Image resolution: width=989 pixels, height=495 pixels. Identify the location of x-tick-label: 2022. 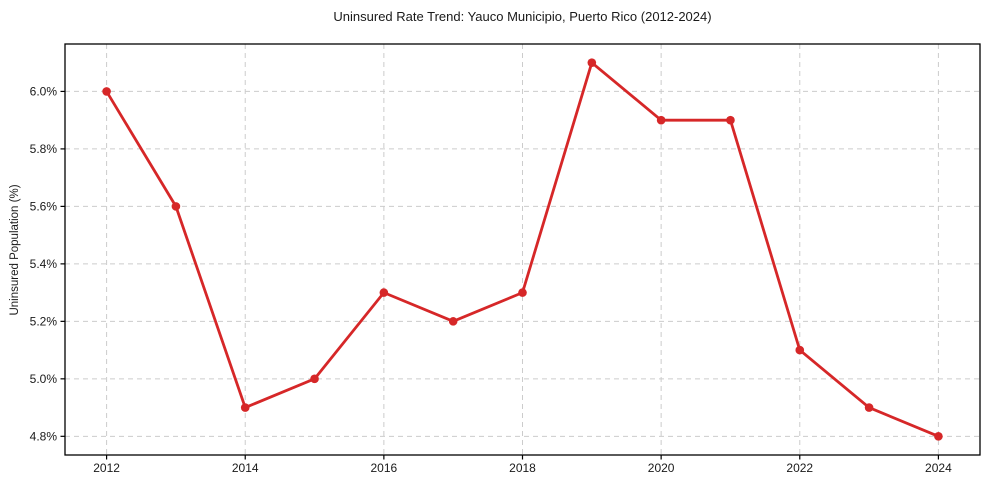
(799, 468).